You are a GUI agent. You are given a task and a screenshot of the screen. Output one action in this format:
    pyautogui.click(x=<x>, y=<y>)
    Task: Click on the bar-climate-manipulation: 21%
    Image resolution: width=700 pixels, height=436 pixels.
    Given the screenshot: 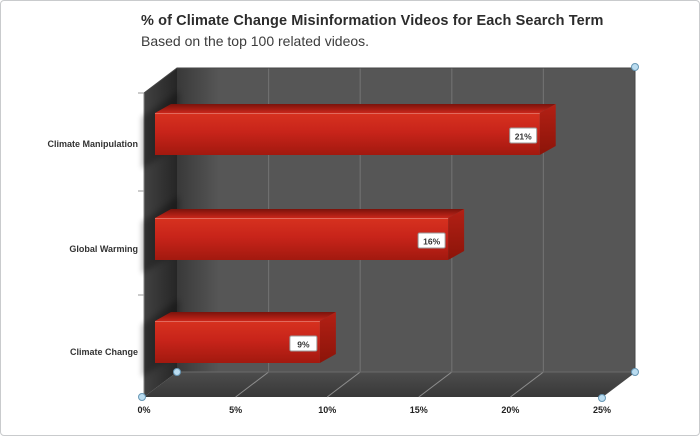 What is the action you would take?
    pyautogui.click(x=355, y=129)
    